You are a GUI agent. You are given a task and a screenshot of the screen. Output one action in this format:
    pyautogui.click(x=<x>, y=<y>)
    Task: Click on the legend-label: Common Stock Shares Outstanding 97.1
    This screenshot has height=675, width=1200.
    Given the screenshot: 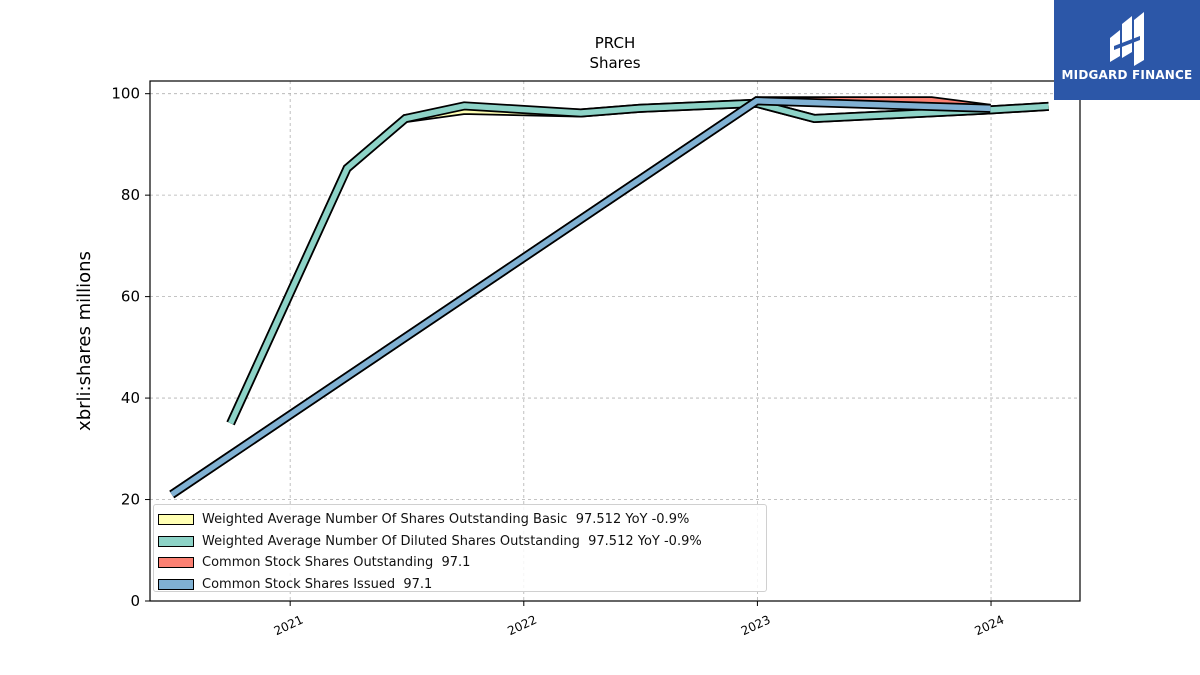 What is the action you would take?
    pyautogui.click(x=336, y=562)
    